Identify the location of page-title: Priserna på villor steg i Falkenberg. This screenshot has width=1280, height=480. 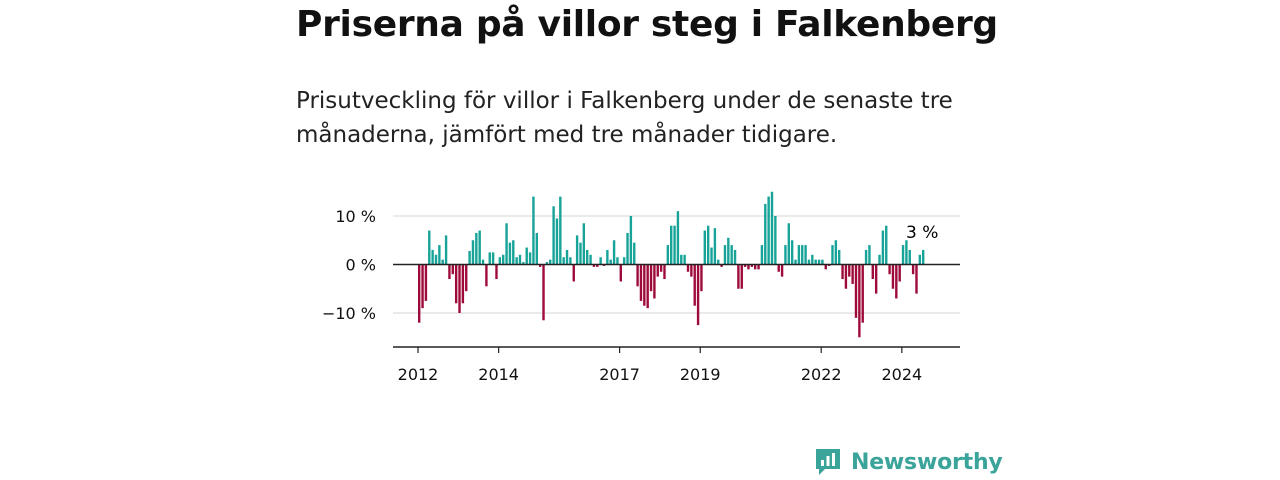
(647, 24).